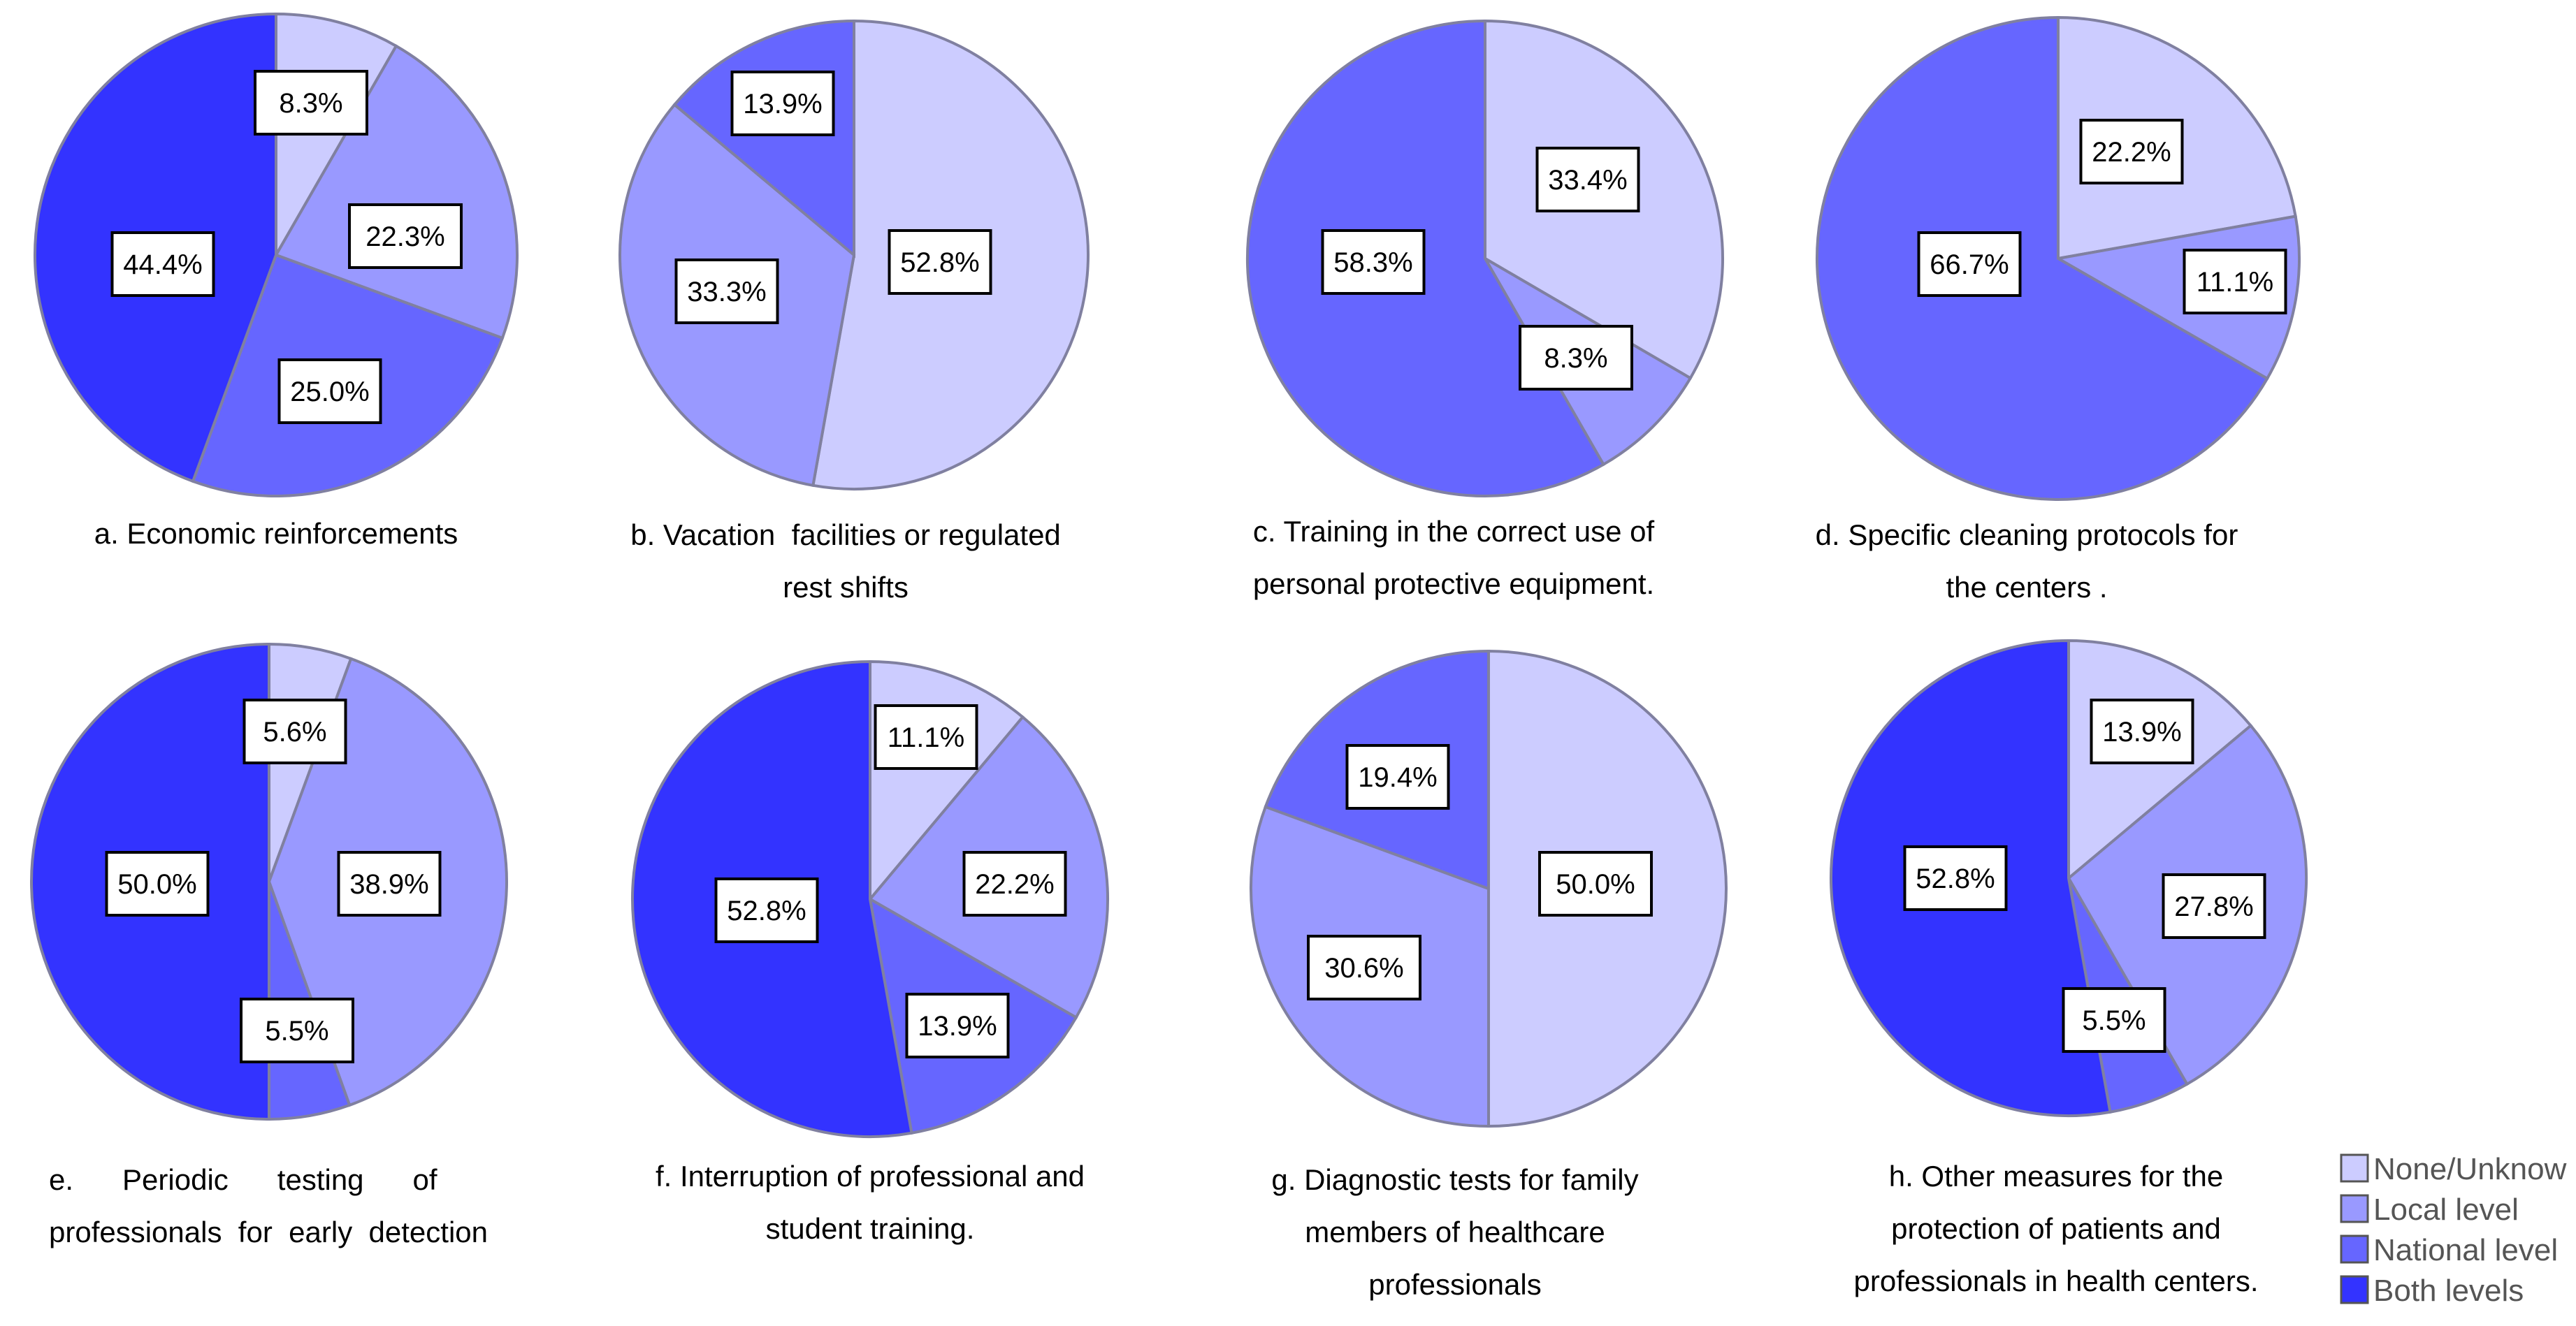  I want to click on slice-data-label: 44.4%, so click(162, 264).